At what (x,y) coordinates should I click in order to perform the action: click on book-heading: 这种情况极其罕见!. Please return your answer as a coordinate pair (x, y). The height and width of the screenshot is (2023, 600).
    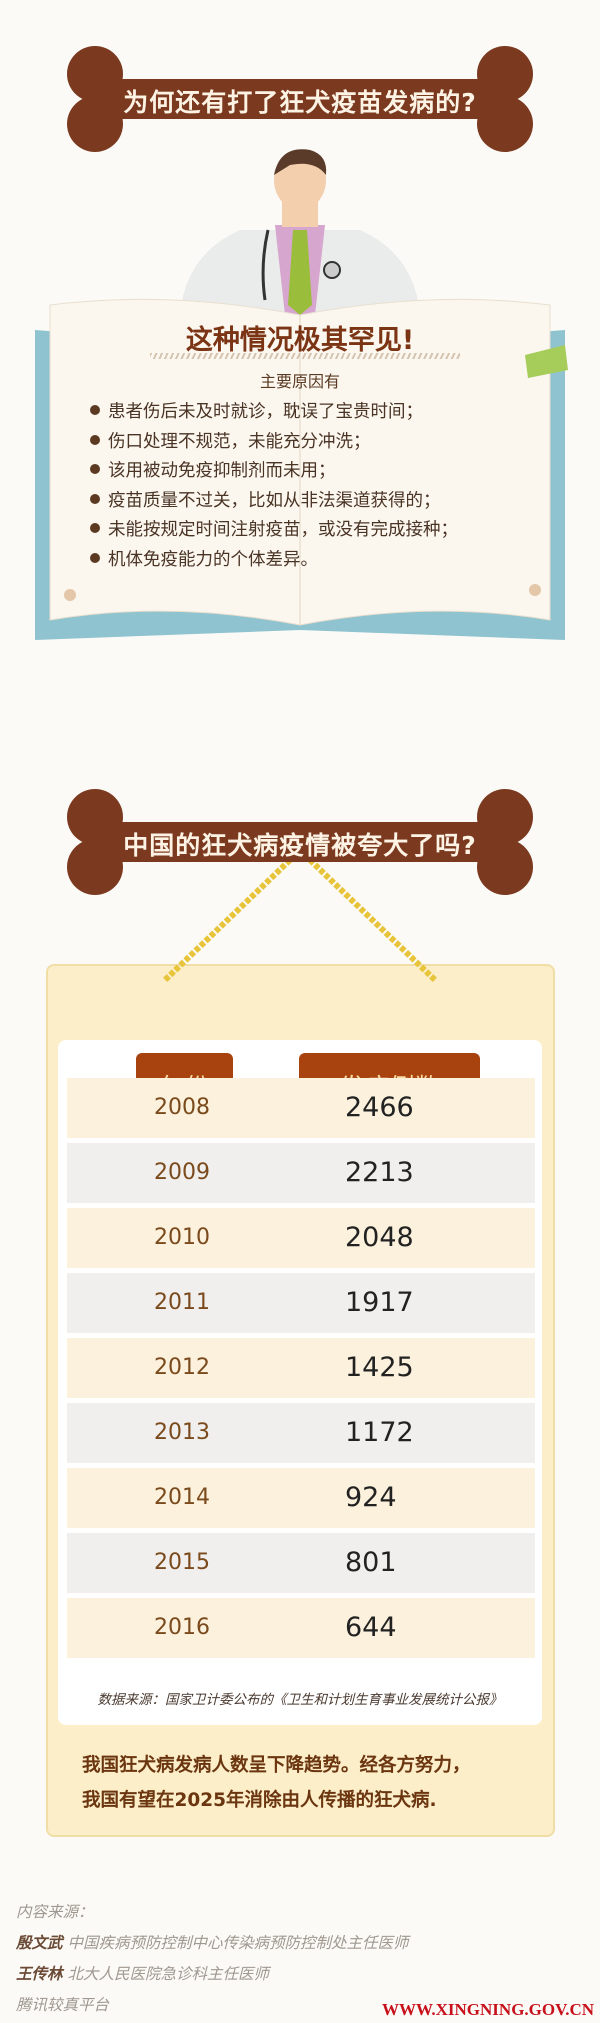
    Looking at the image, I should click on (300, 340).